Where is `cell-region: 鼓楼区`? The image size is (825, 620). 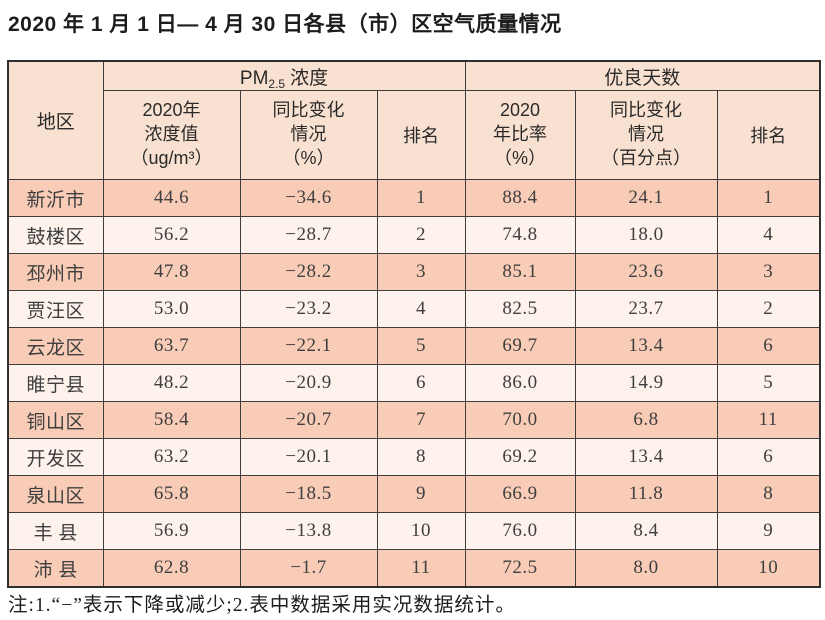
cell-region: 鼓楼区 is located at coordinates (55, 235).